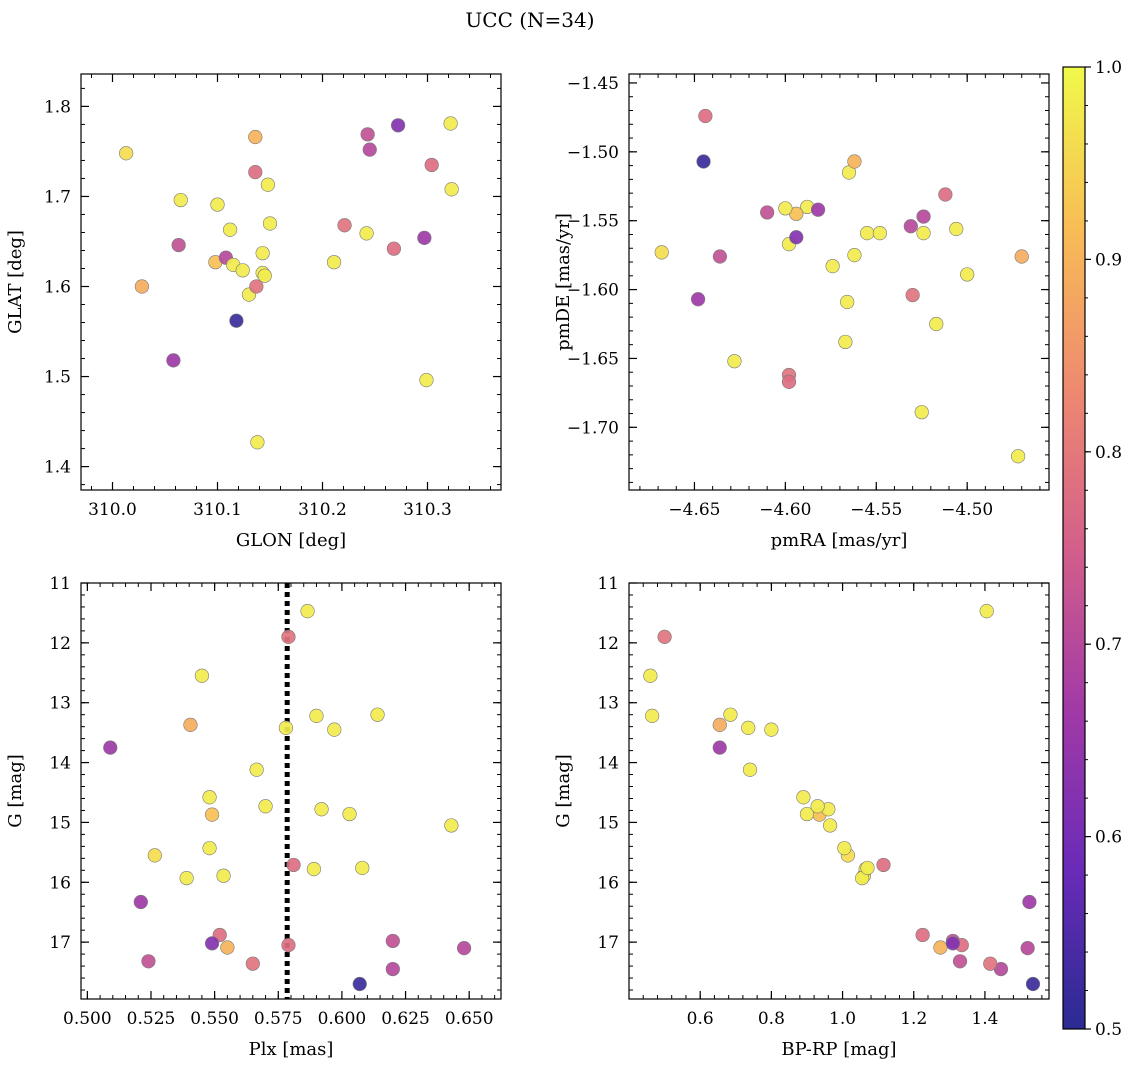 The width and height of the screenshot is (1136, 1067). I want to click on x-tick-label: 0.8, so click(771, 1019).